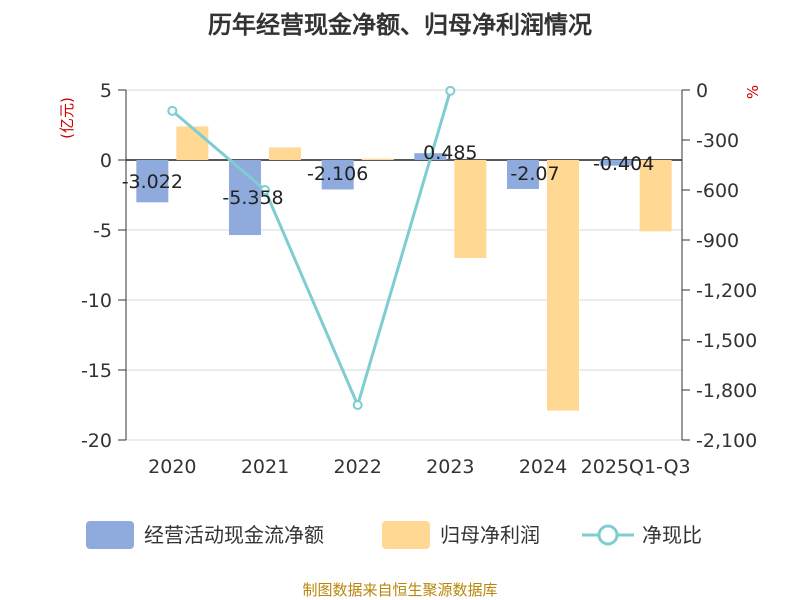 The height and width of the screenshot is (600, 800). What do you see at coordinates (717, 241) in the screenshot?
I see `right-tick-label: -900` at bounding box center [717, 241].